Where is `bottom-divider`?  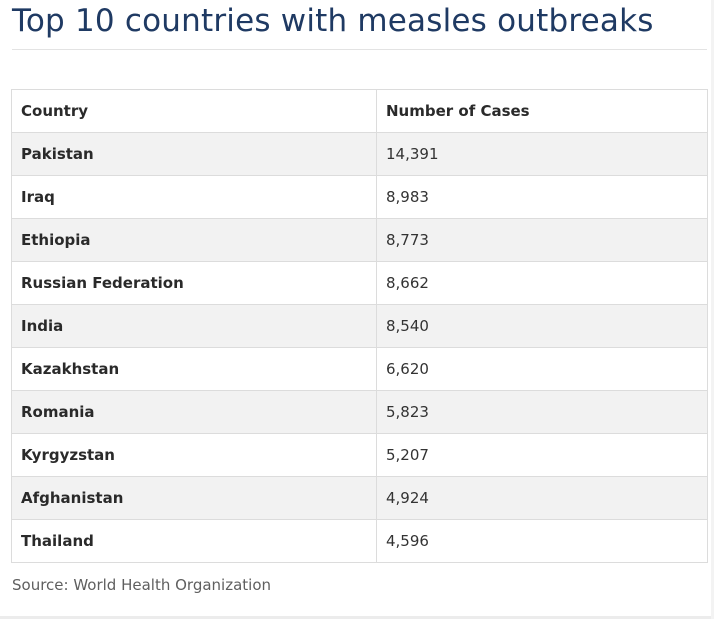 bottom-divider is located at coordinates (357, 617).